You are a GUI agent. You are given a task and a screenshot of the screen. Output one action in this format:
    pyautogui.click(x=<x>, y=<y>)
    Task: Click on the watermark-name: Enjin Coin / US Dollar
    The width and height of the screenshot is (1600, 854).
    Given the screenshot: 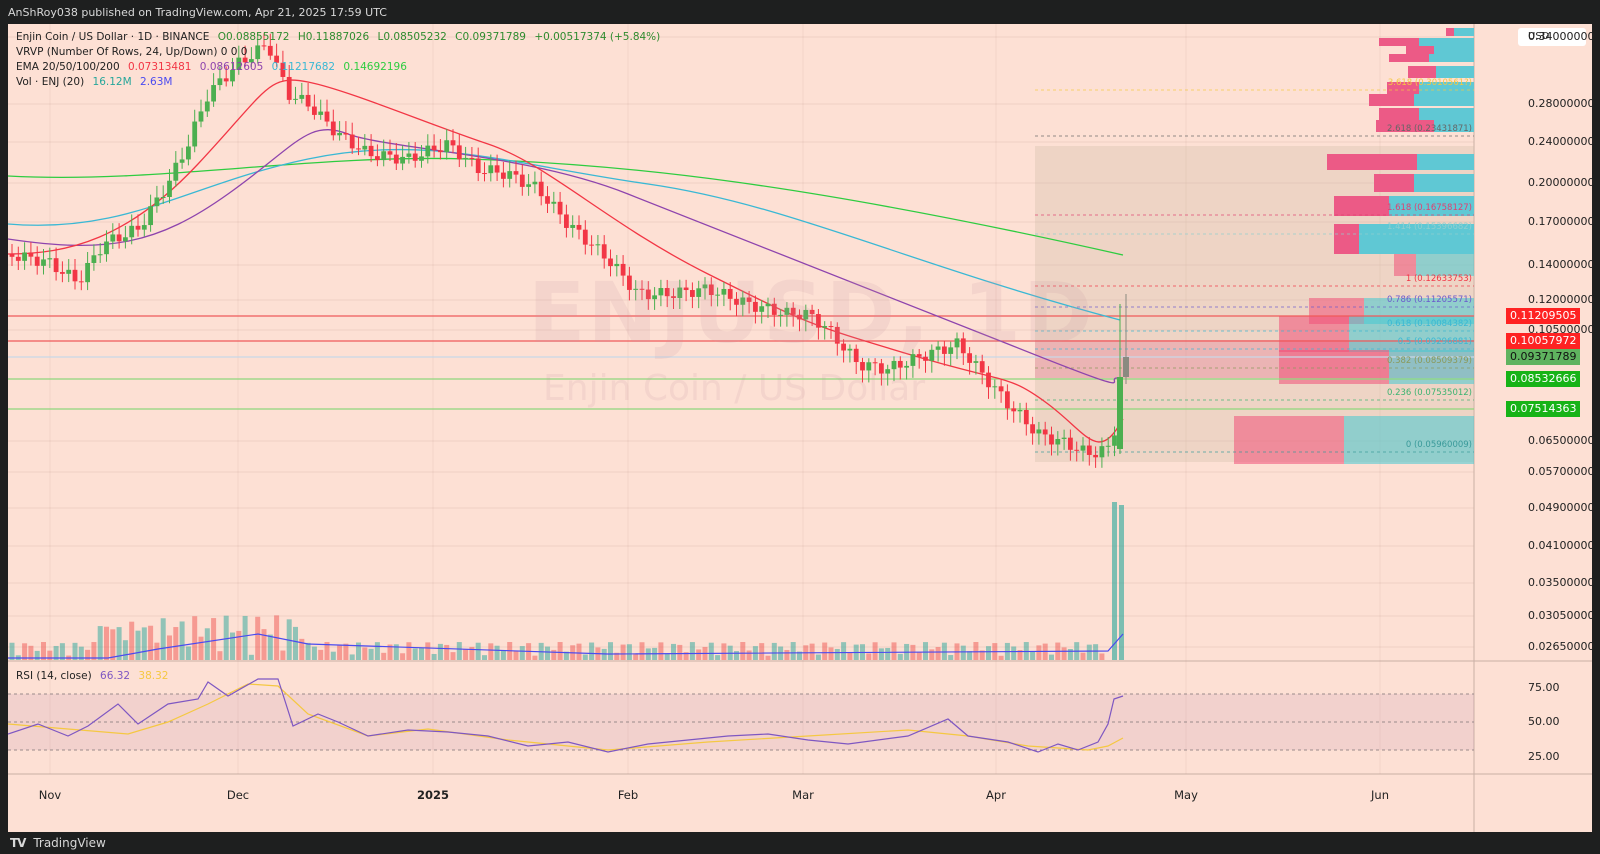 What is the action you would take?
    pyautogui.click(x=734, y=388)
    